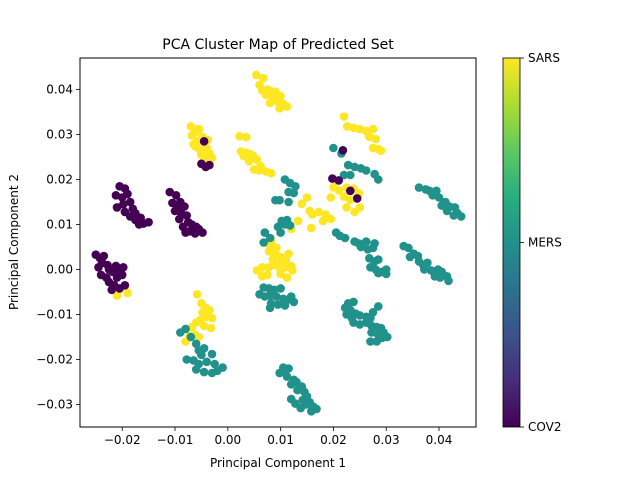  Describe the element at coordinates (122, 440) in the screenshot. I see `x-tick-label: −0.02` at that location.